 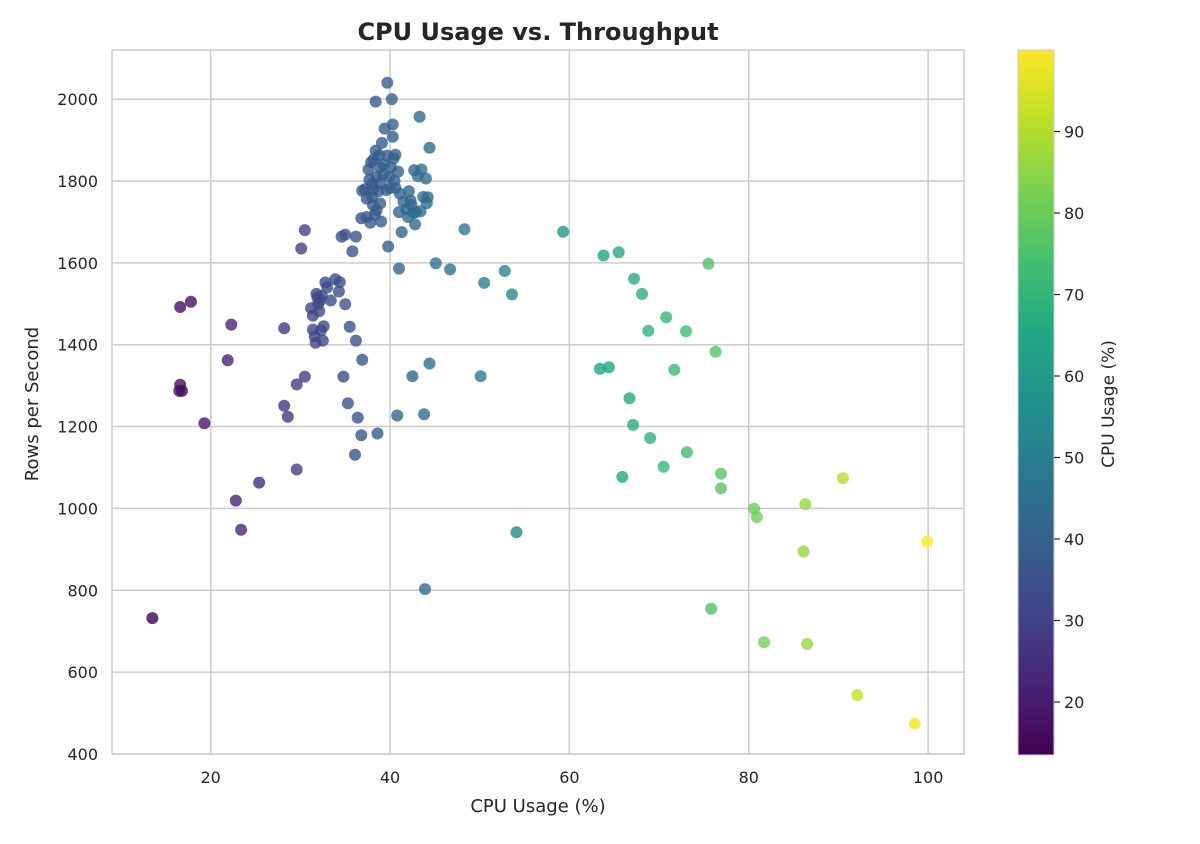 I want to click on chart-title: CPU Usage vs. Throughput, so click(x=537, y=32).